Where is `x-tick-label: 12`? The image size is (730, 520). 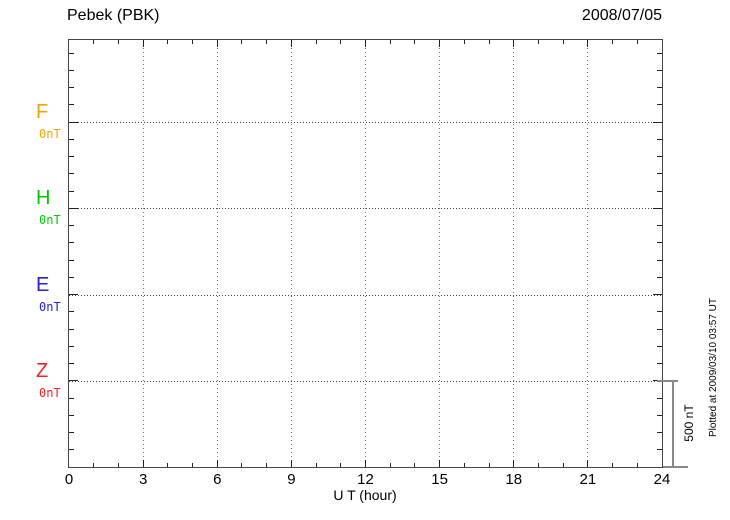
x-tick-label: 12 is located at coordinates (365, 479).